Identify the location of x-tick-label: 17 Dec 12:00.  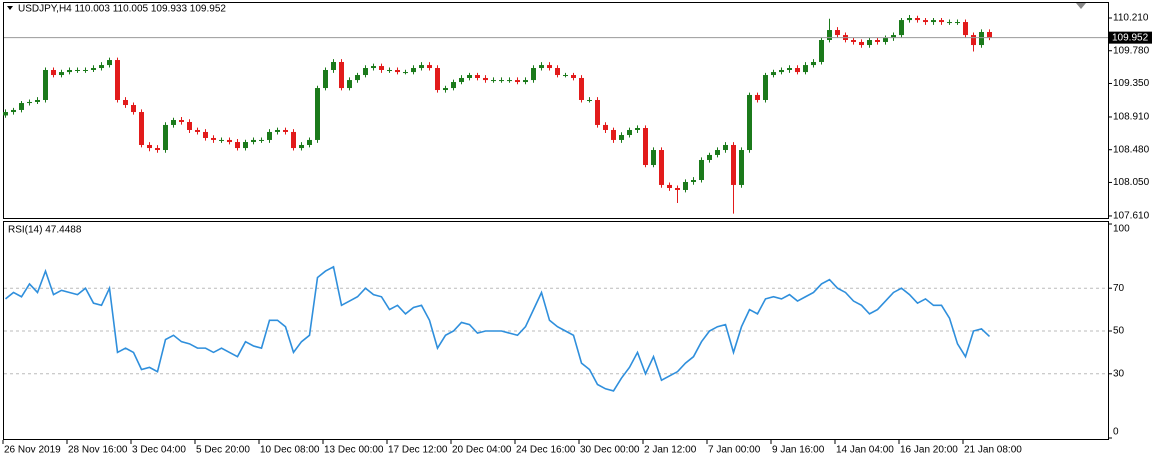
(418, 450).